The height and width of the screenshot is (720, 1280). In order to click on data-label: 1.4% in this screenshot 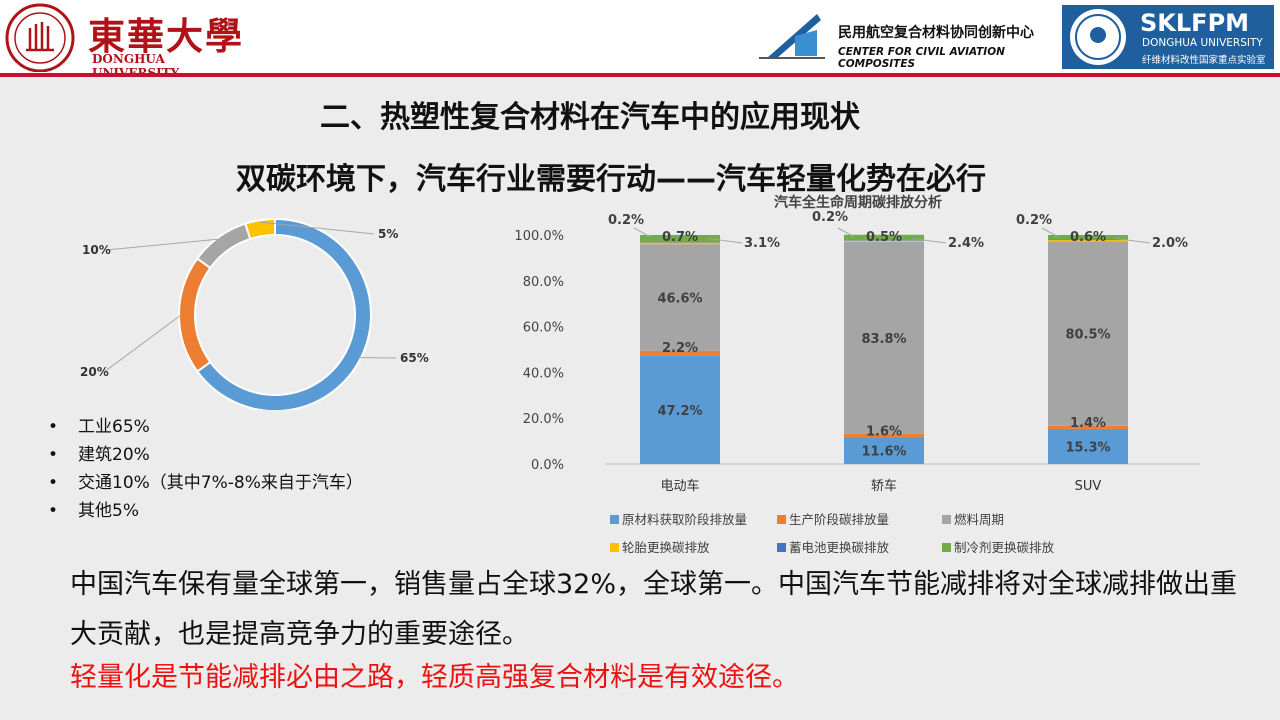, I will do `click(1088, 423)`.